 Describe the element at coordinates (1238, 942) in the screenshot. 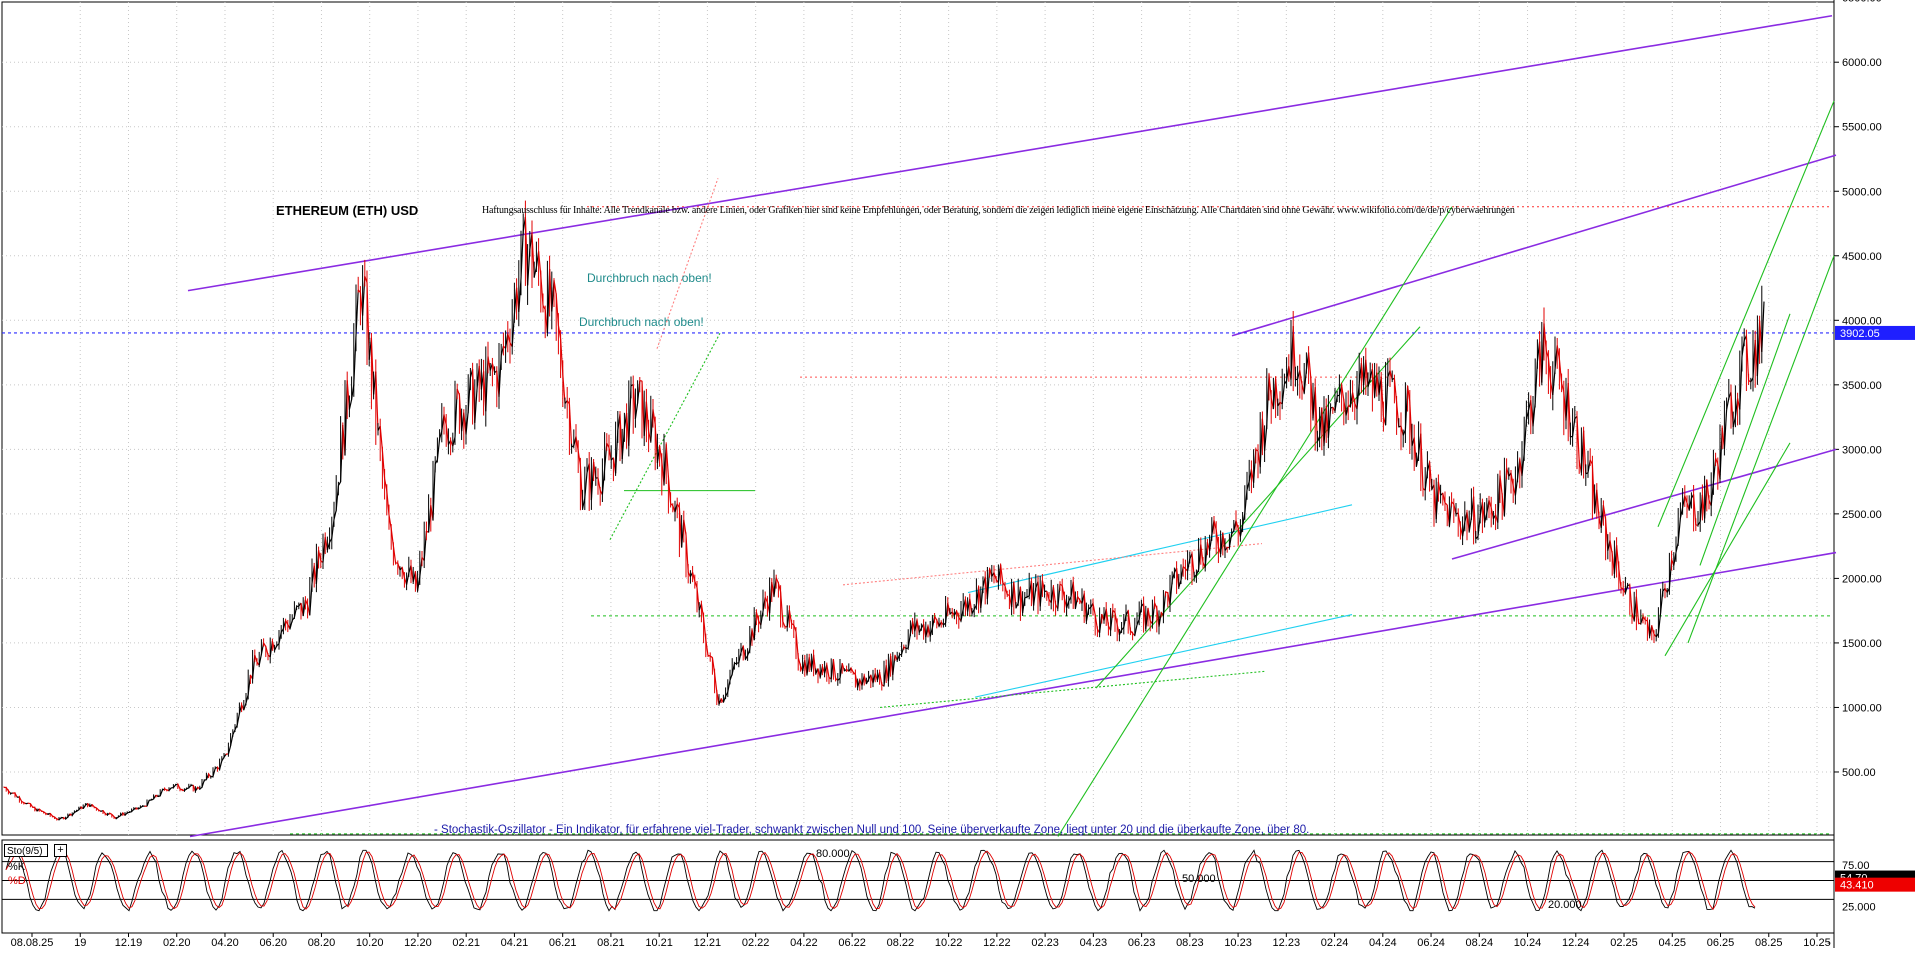

I see `x-tick-label: 10.23` at that location.